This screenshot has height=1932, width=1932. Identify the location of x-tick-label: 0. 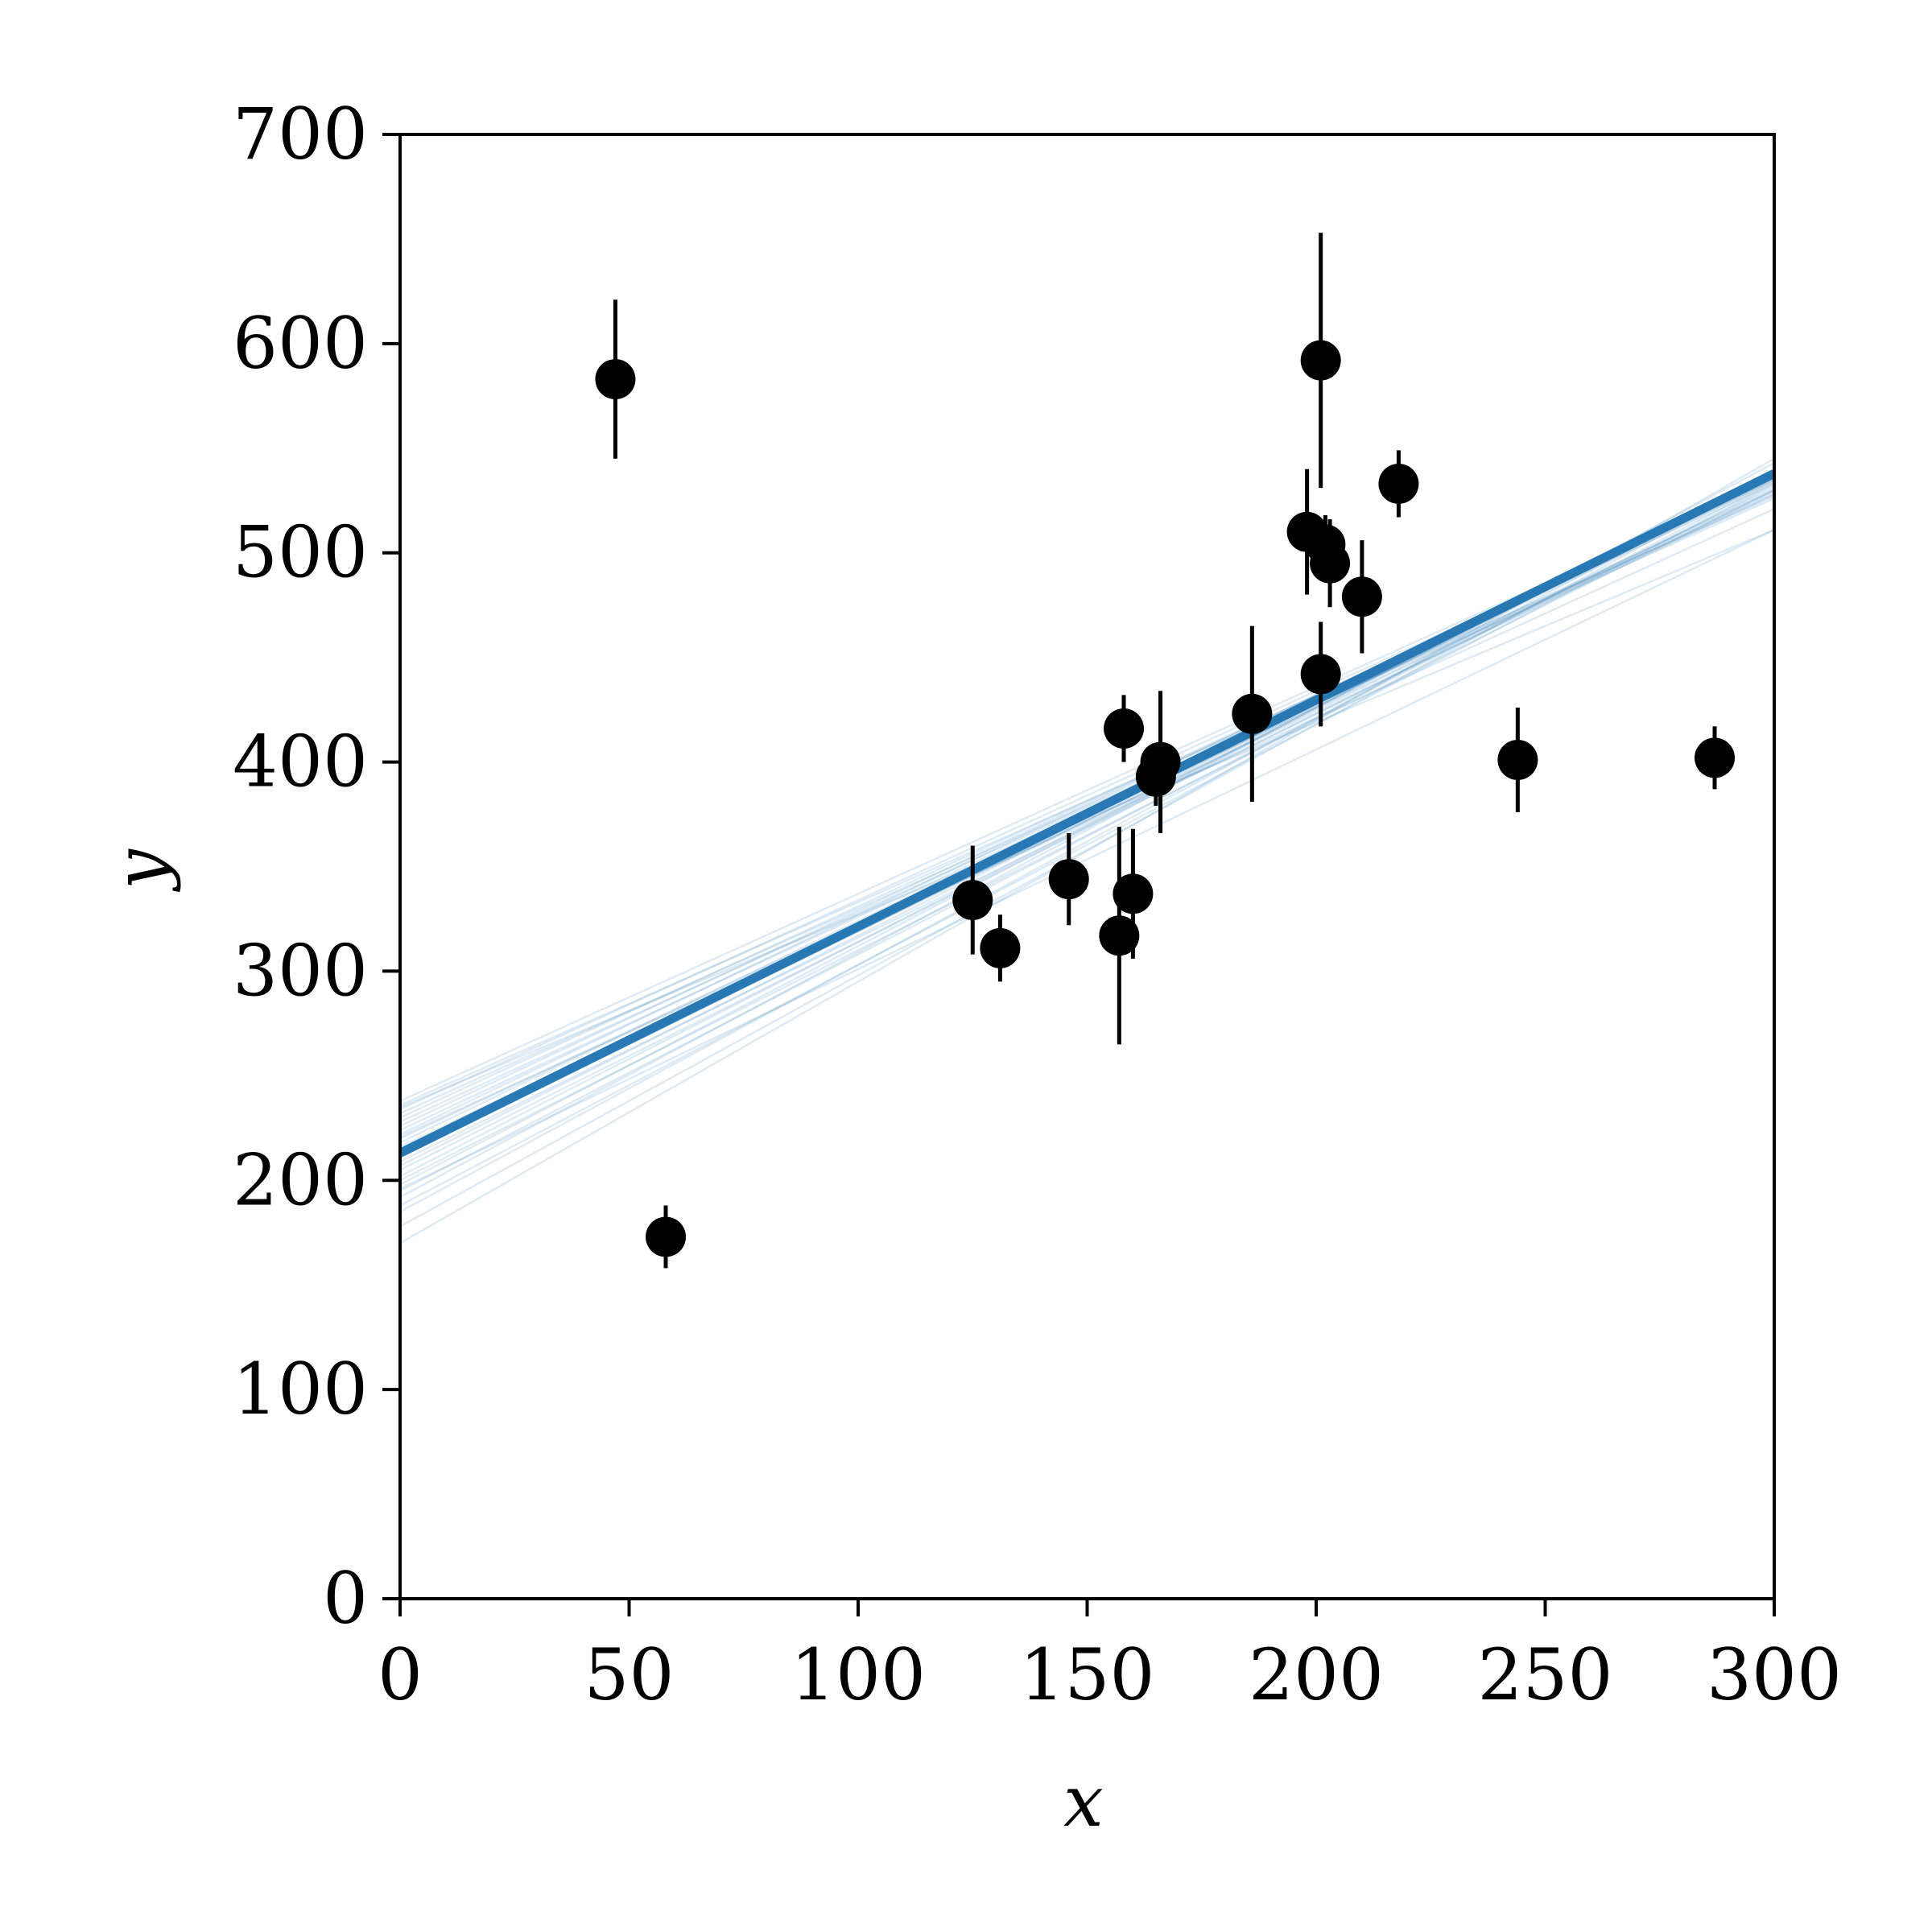
(400, 1674).